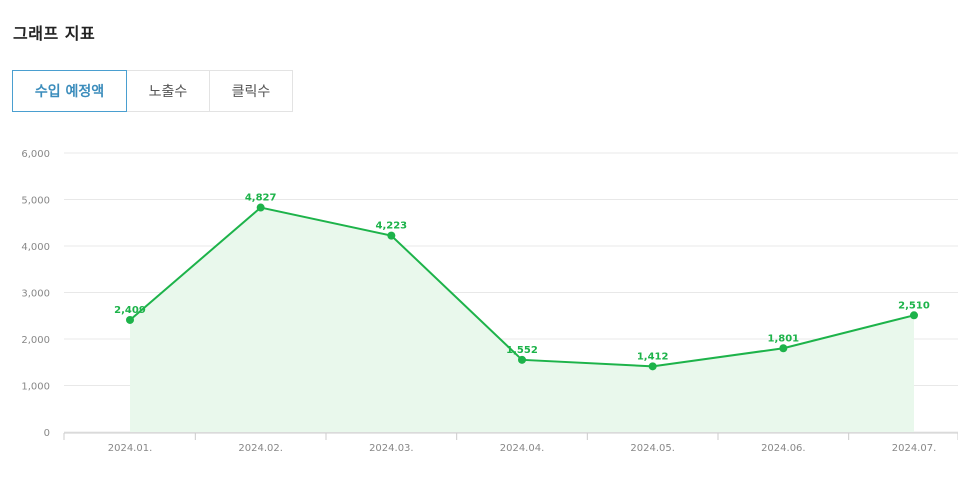 The width and height of the screenshot is (958, 497). What do you see at coordinates (261, 198) in the screenshot?
I see `data-label: 4,827` at bounding box center [261, 198].